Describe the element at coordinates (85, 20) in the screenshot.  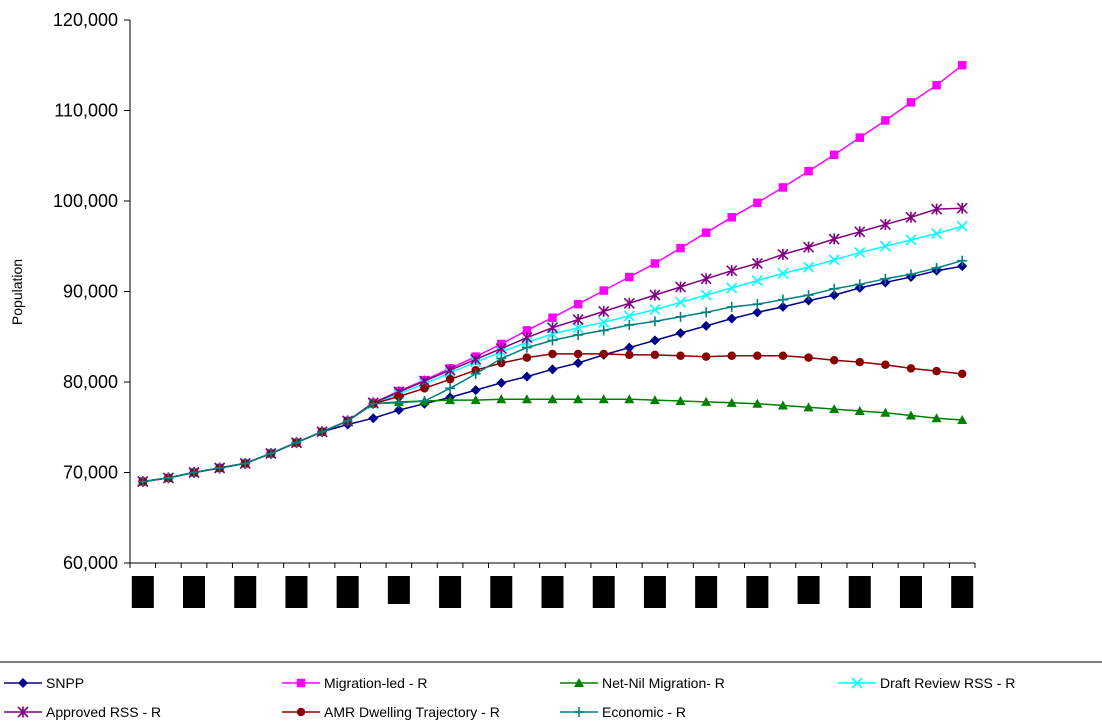
I see `y-tick-label: 120,000` at that location.